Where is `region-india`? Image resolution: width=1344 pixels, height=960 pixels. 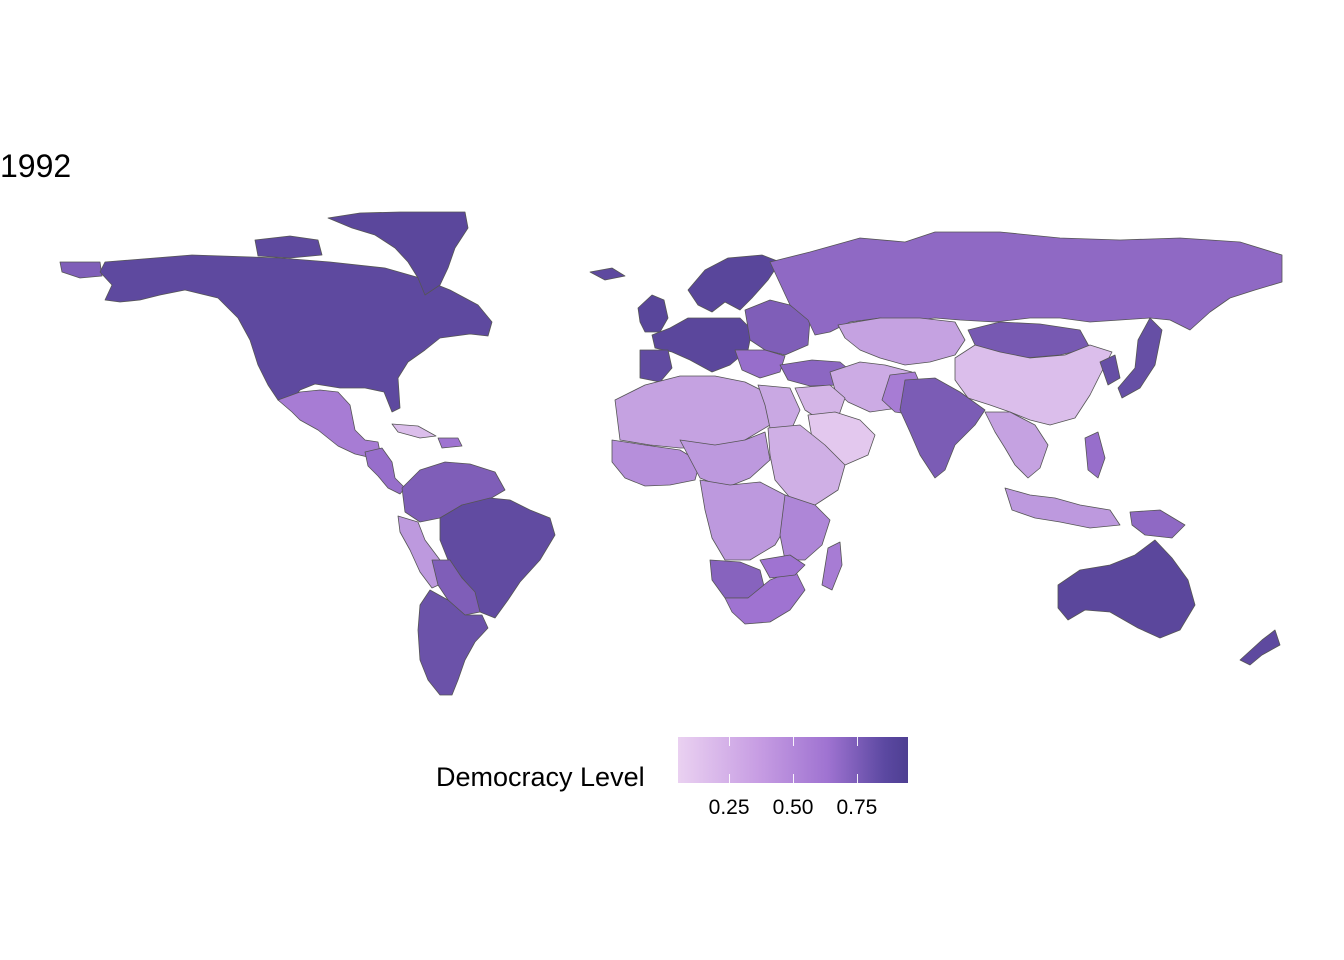
region-india is located at coordinates (942, 428).